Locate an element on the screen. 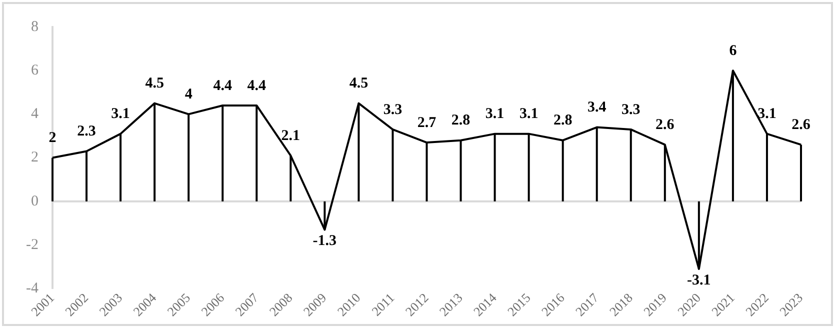 The image size is (835, 328). data-label: 6 is located at coordinates (733, 50).